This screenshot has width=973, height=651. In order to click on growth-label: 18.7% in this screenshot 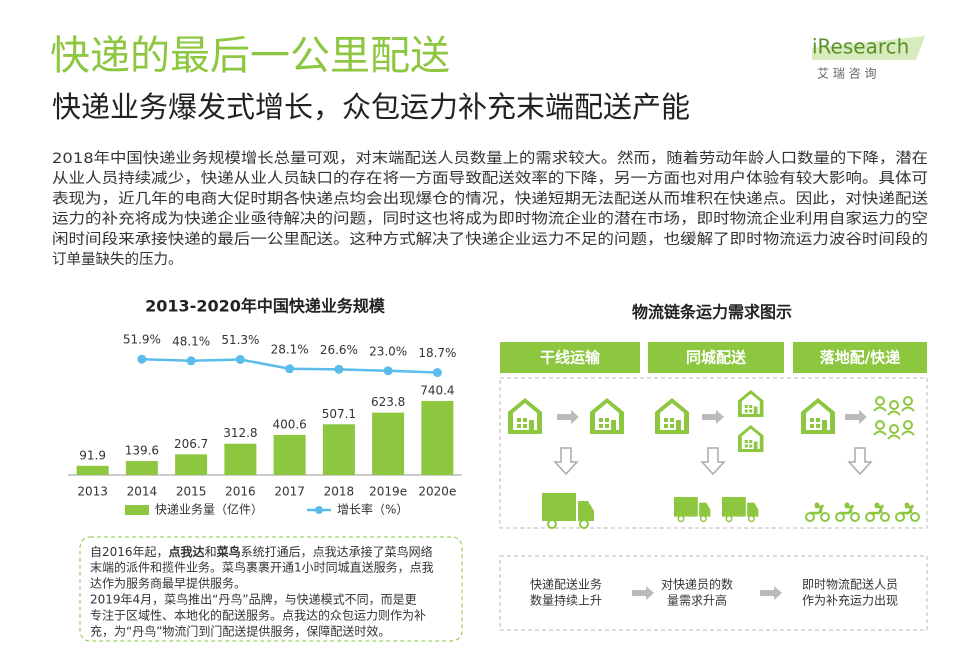, I will do `click(437, 353)`.